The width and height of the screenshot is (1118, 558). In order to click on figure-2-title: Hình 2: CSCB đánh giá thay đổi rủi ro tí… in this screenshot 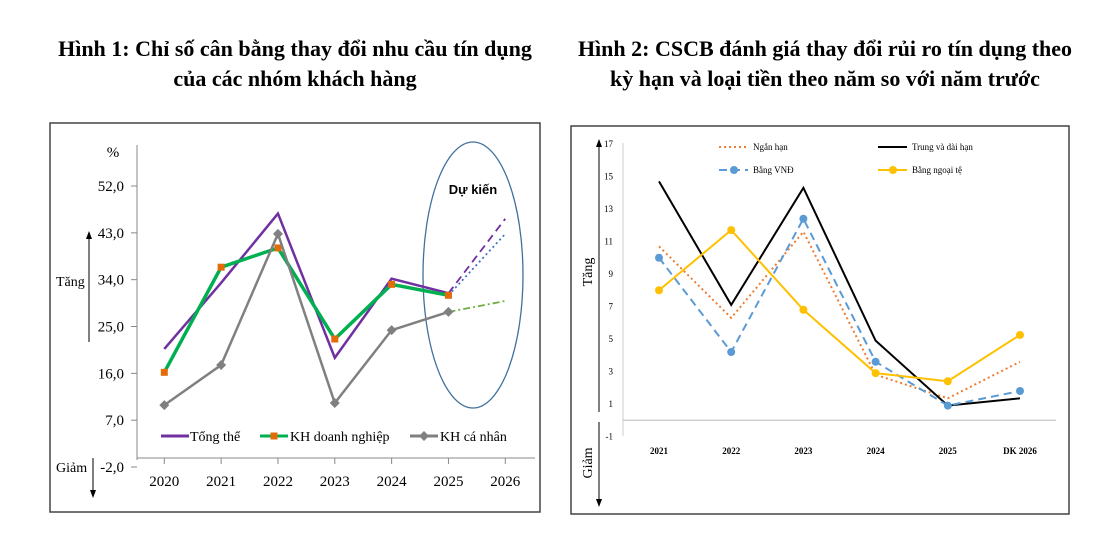, I will do `click(825, 63)`.